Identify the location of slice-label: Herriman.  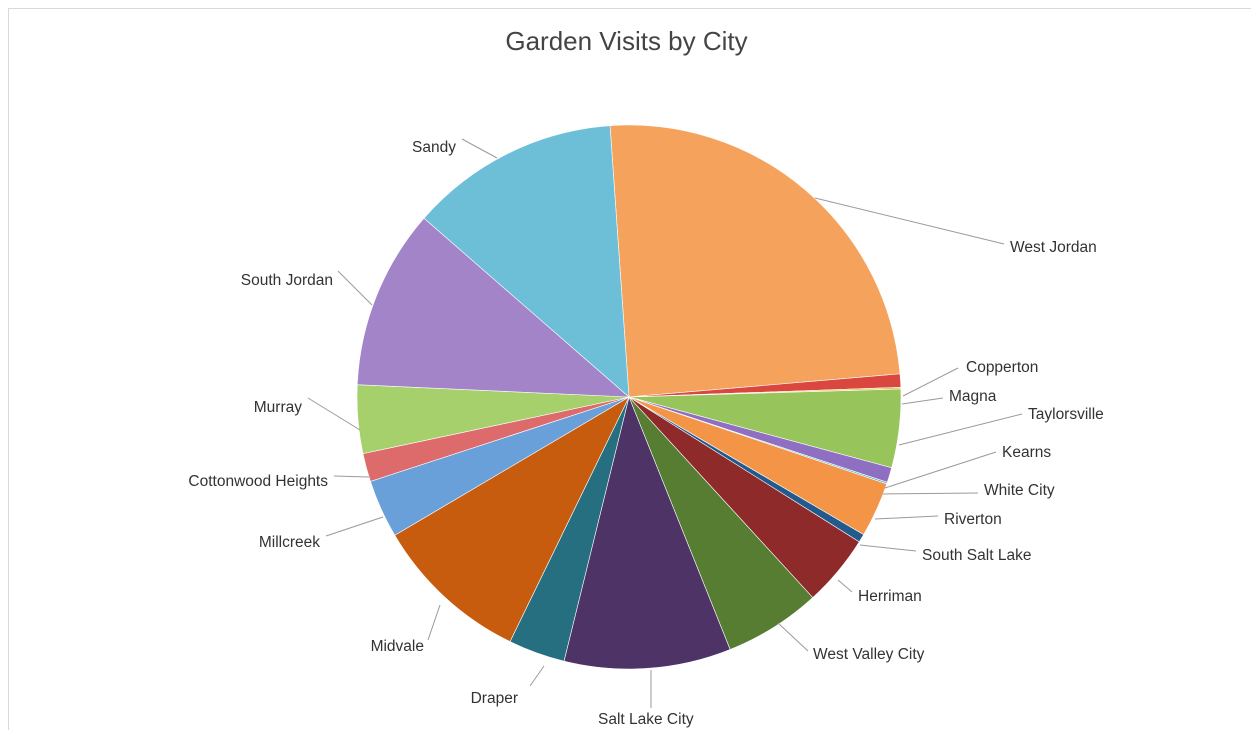
(890, 596).